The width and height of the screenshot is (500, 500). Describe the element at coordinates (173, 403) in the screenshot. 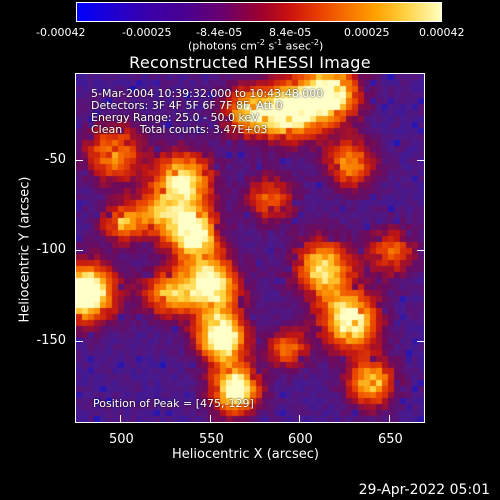

I see `peak-position-label: Position of Peak = [475,-129]` at that location.